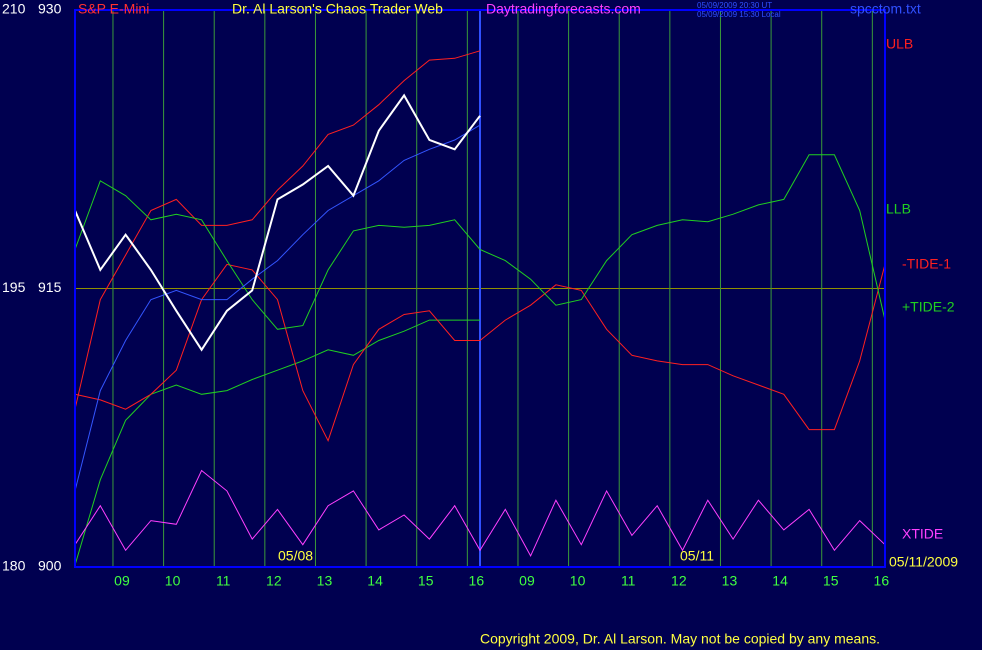 This screenshot has width=982, height=650. Describe the element at coordinates (899, 44) in the screenshot. I see `legend-label: ULB` at that location.